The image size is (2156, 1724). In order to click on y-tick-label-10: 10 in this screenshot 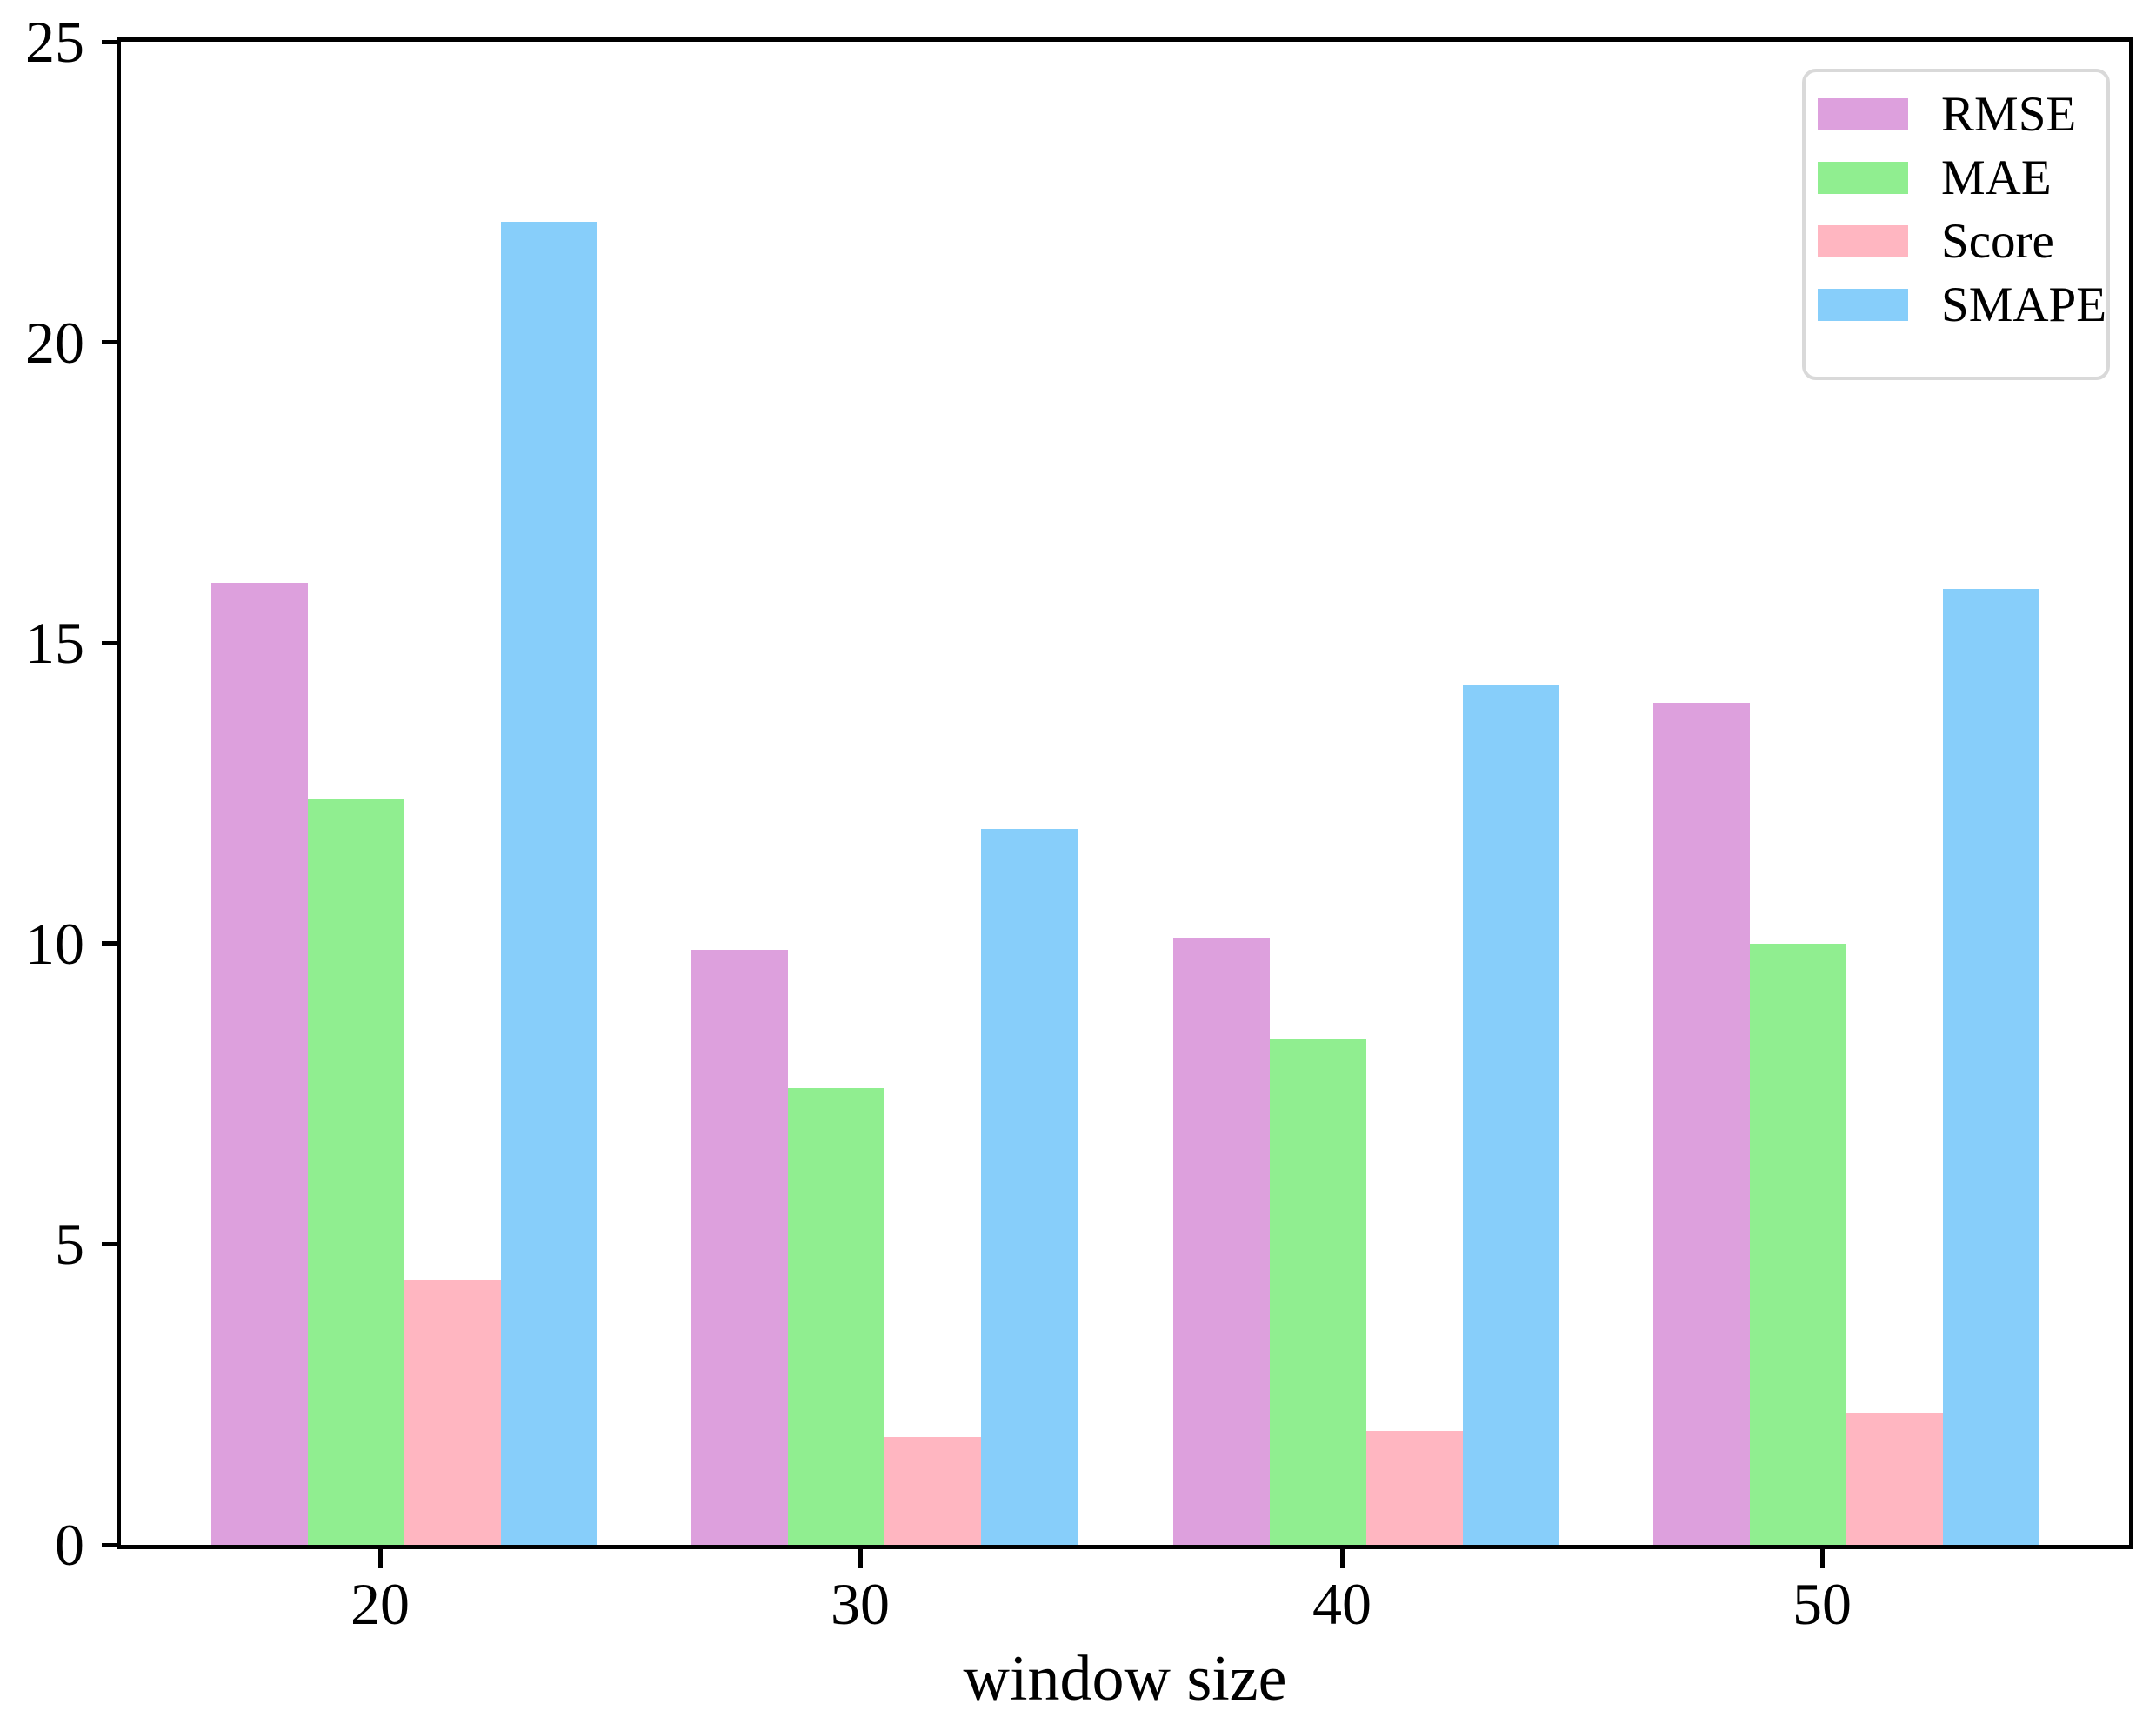, I will do `click(54, 944)`.